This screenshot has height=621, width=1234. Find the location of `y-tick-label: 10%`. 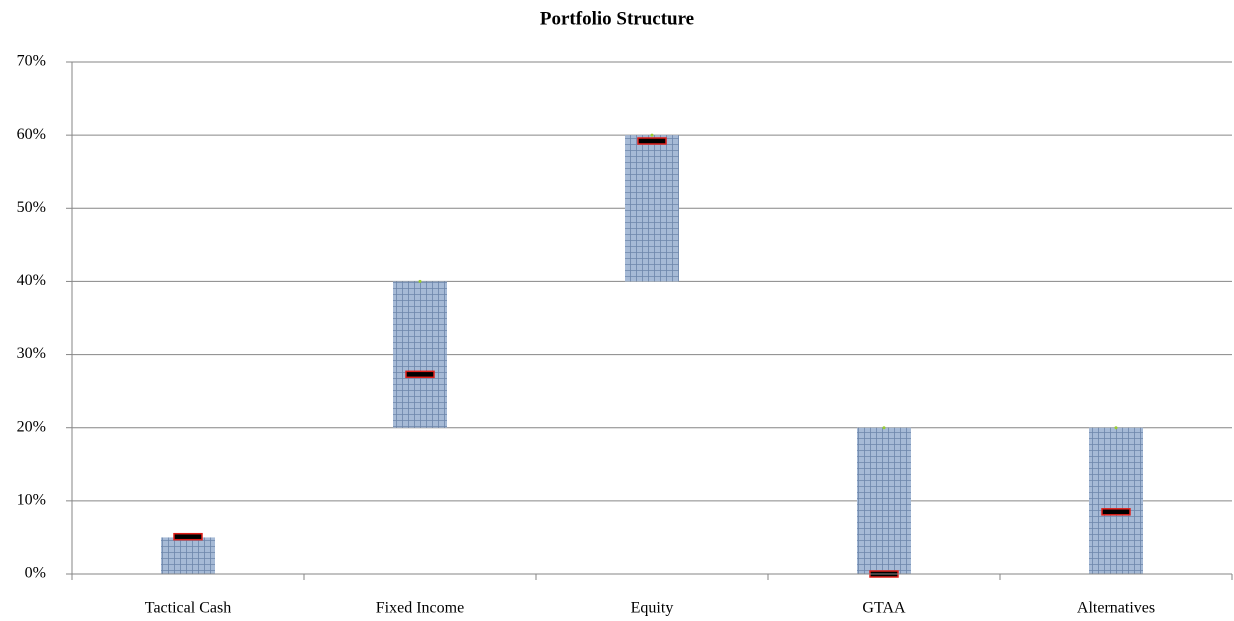

y-tick-label: 10% is located at coordinates (31, 500).